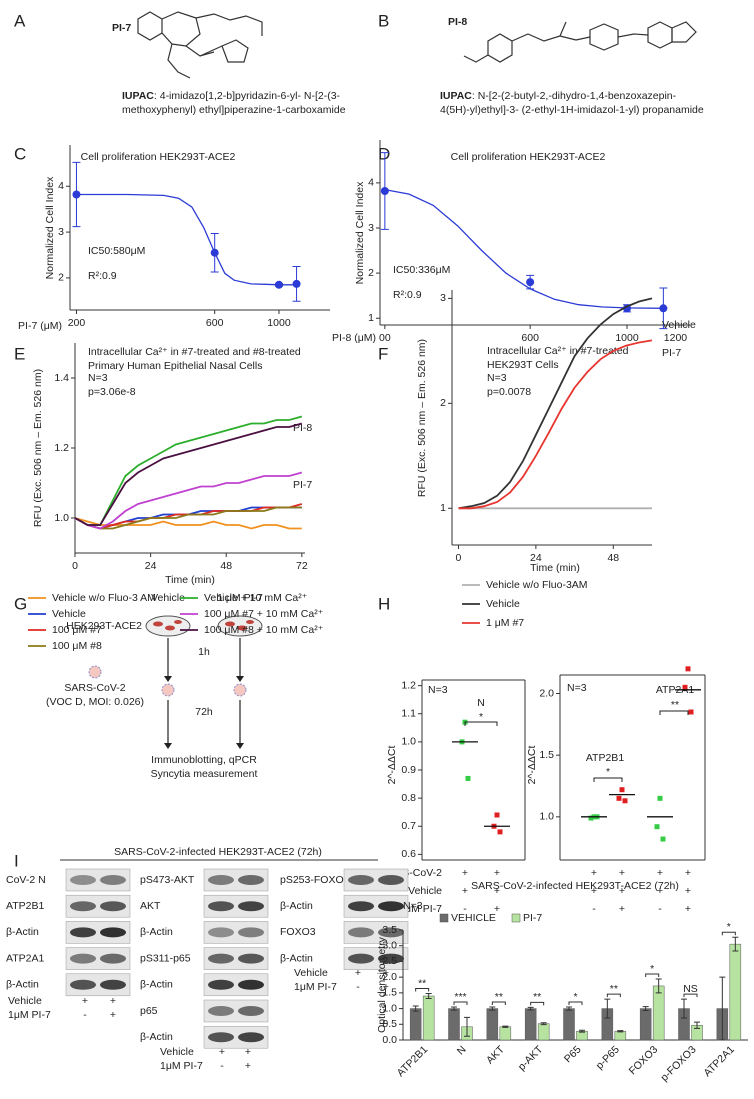 The image size is (754, 1099). I want to click on treatment-label: 1μM PI-7, so click(181, 1066).